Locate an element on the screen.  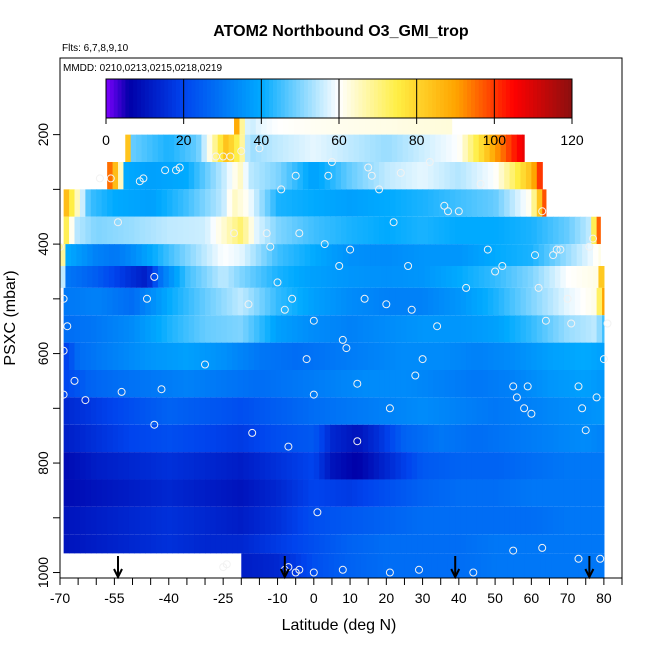
x-tick-label: 50 is located at coordinates (495, 598).